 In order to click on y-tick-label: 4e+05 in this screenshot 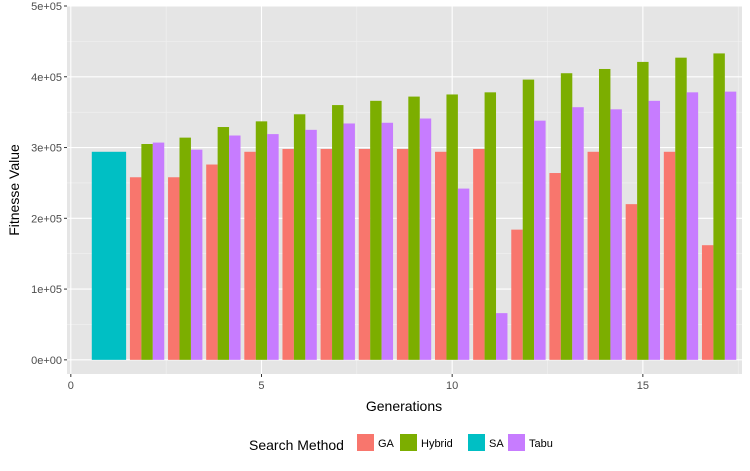, I will do `click(46, 78)`.